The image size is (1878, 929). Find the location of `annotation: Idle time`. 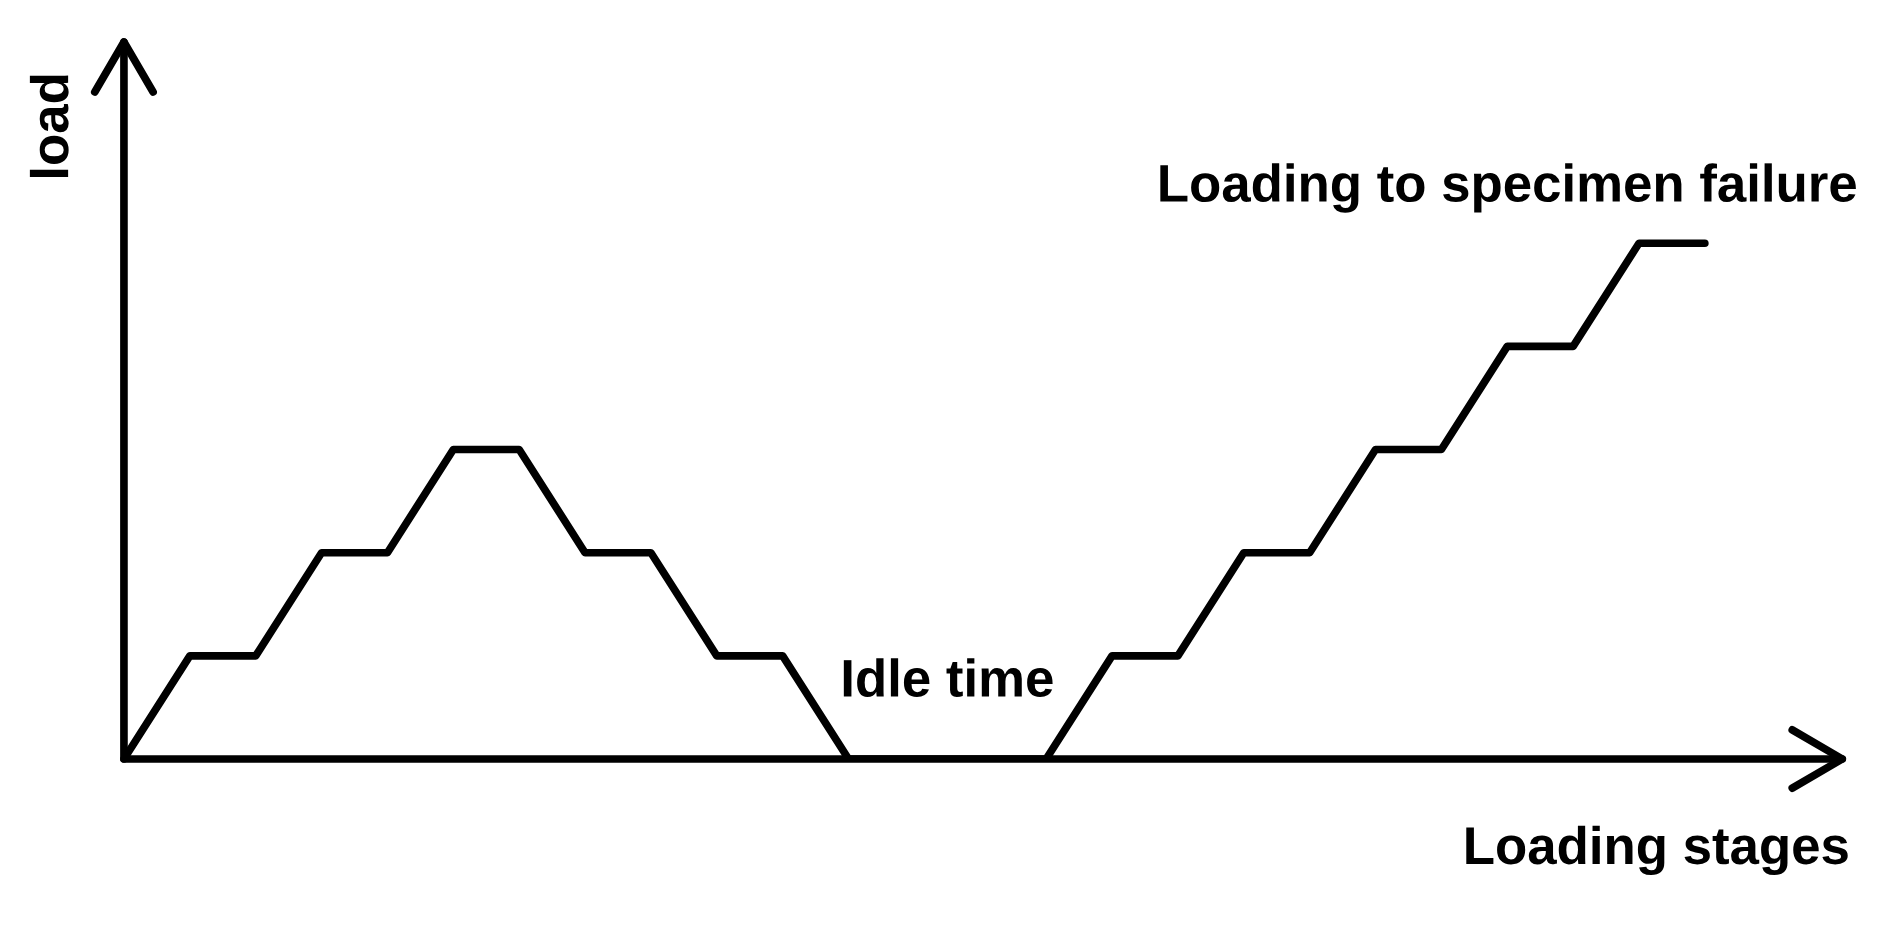

annotation: Idle time is located at coordinates (948, 678).